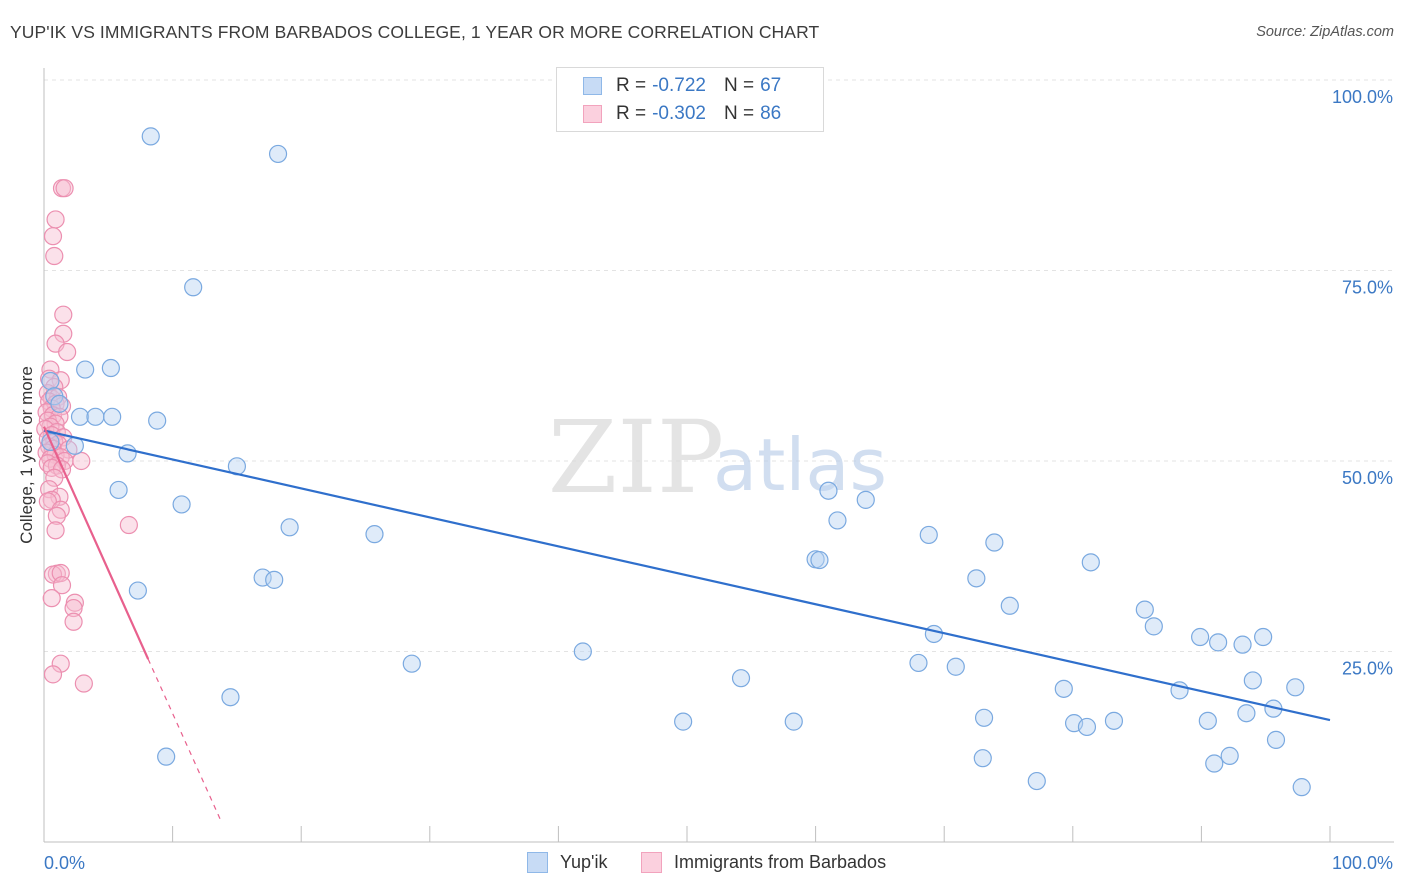  What do you see at coordinates (584, 862) in the screenshot?
I see `legend-label-yupik: Yup'ik` at bounding box center [584, 862].